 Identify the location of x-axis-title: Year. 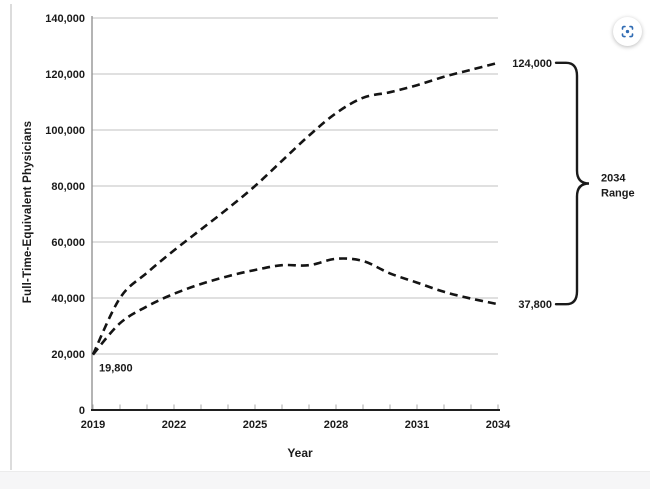
(300, 453).